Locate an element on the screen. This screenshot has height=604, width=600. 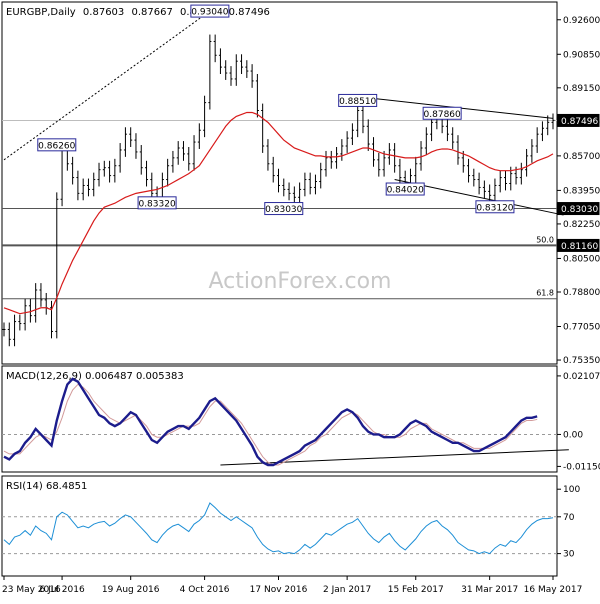
price-annotation-label: 0.88510 is located at coordinates (357, 102).